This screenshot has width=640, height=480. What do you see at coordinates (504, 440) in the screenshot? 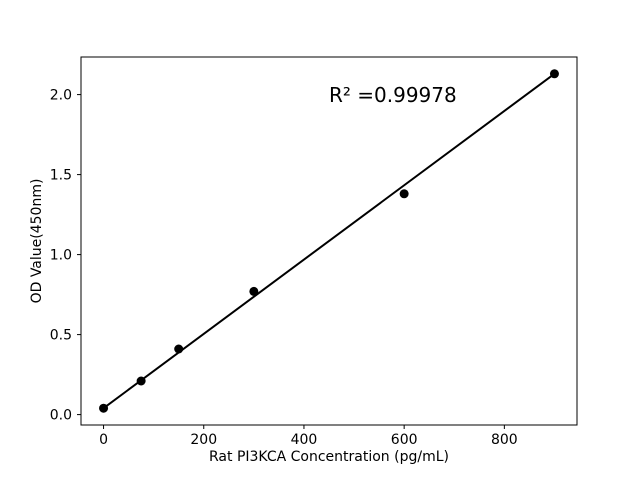
I see `x-tick-label: 800` at bounding box center [504, 440].